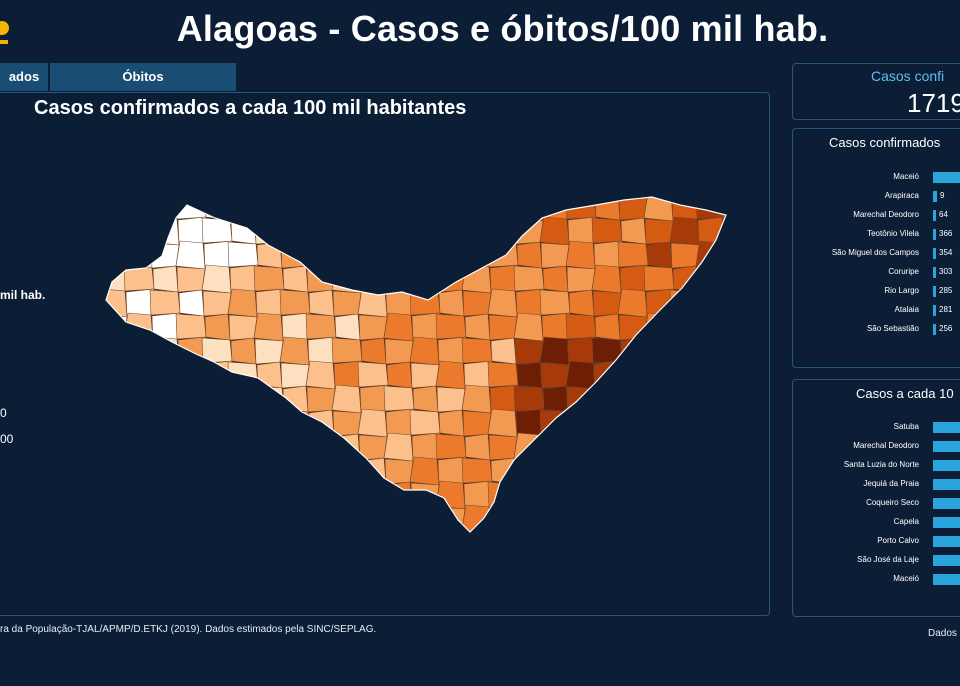  I want to click on bar-row: Maceió, so click(876, 178).